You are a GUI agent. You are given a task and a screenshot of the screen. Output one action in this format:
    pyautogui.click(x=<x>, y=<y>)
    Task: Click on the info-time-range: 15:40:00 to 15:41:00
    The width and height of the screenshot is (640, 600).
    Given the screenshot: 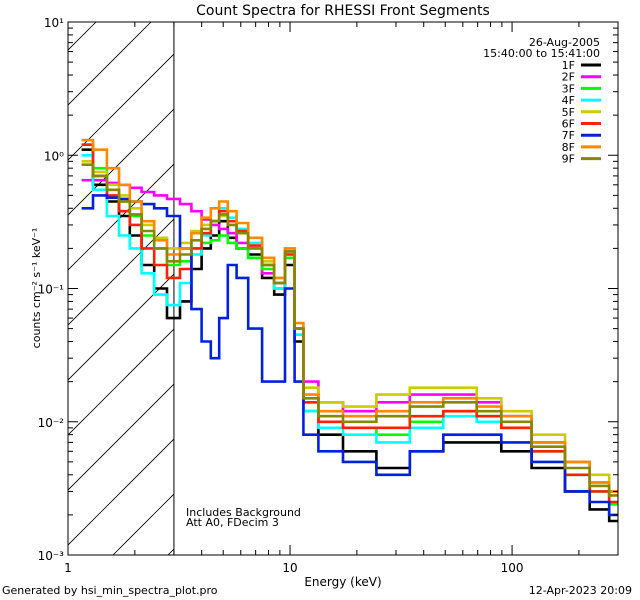 What is the action you would take?
    pyautogui.click(x=541, y=53)
    